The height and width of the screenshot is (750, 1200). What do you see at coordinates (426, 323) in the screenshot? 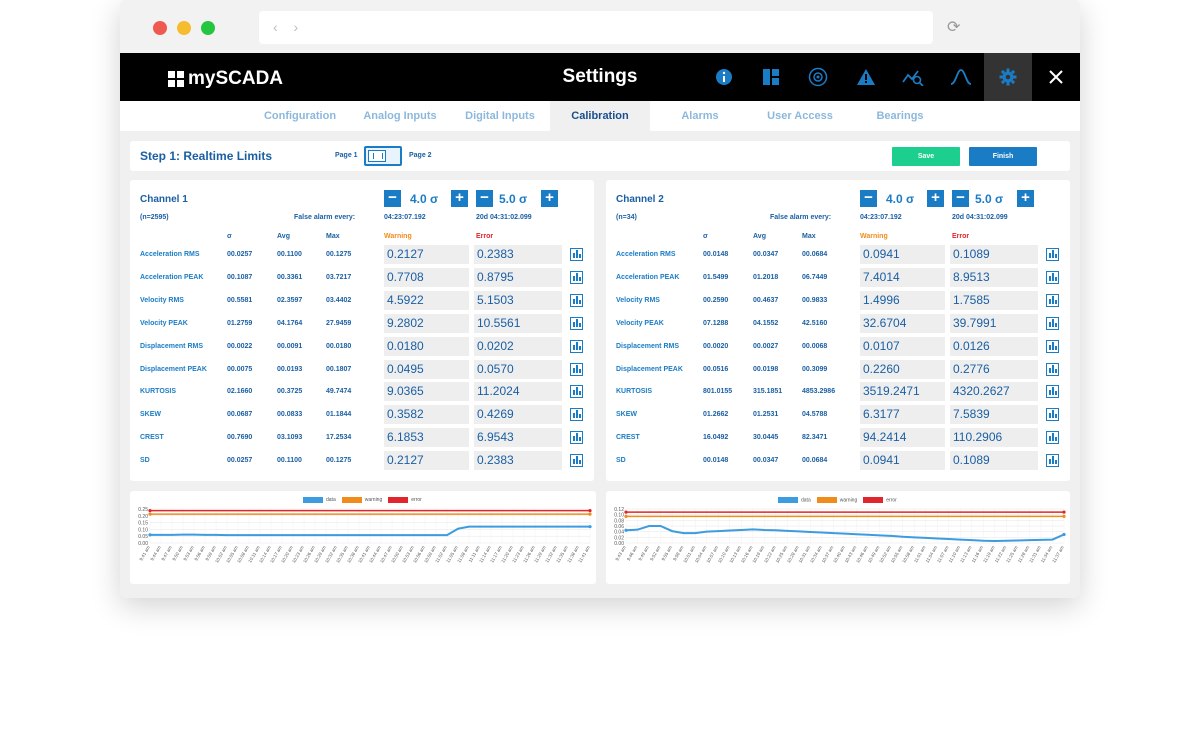
I see `warning-limit-field: 9.2802` at bounding box center [426, 323].